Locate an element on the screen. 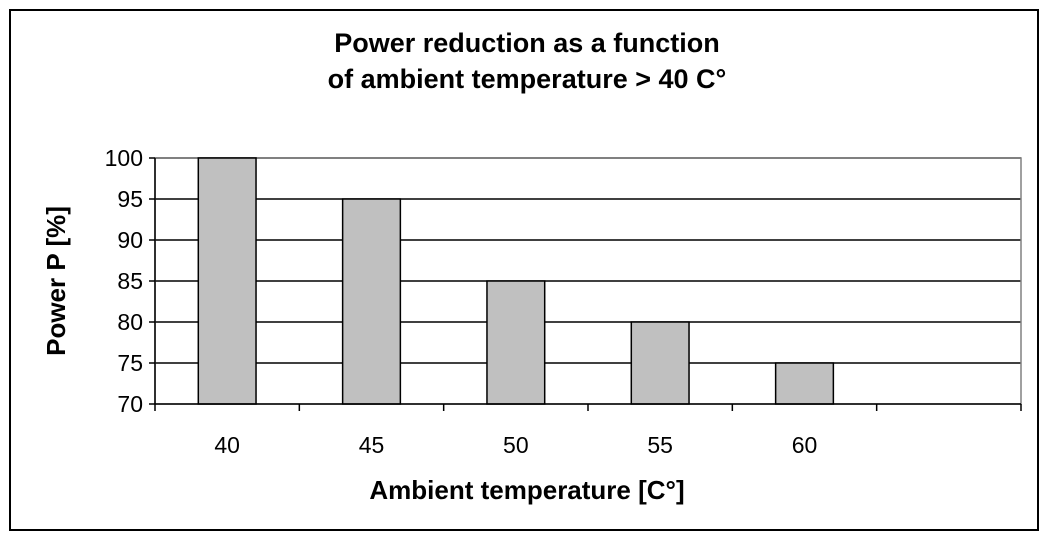 This screenshot has width=1050, height=542. y-tick-labels: 70 75 80 85 90 95 100 is located at coordinates (124, 281).